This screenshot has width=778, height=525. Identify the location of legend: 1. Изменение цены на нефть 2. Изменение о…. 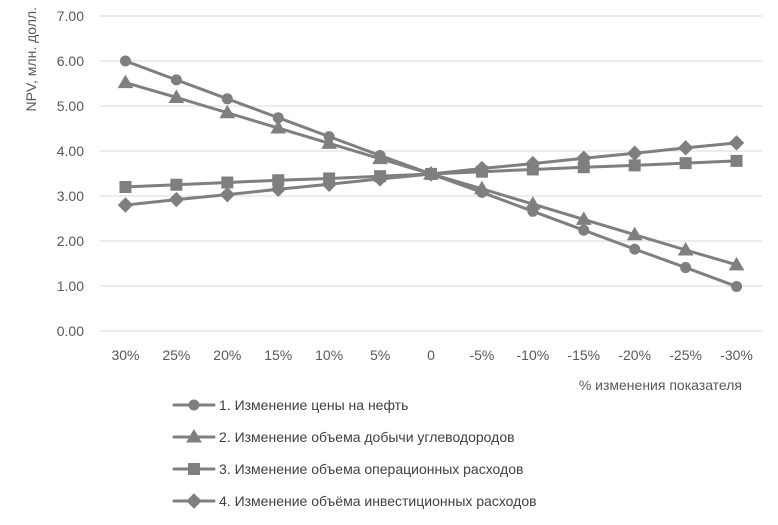
(354, 453).